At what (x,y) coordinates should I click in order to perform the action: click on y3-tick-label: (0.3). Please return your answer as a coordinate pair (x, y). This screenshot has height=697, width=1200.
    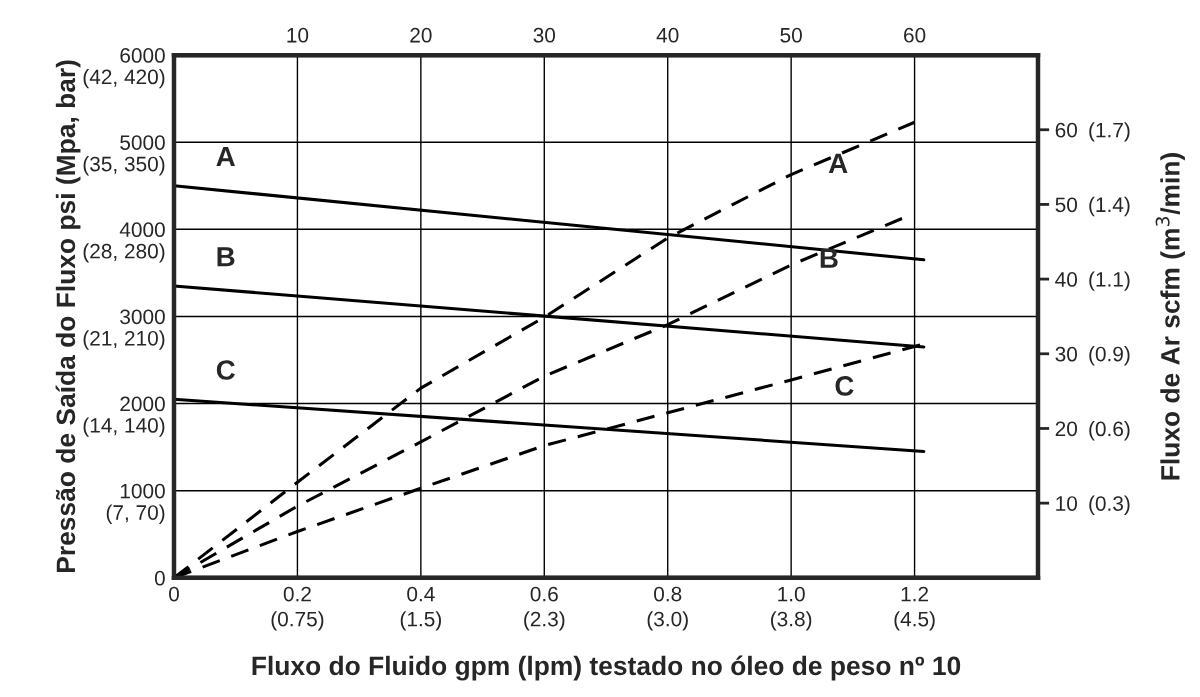
    Looking at the image, I should click on (1109, 505).